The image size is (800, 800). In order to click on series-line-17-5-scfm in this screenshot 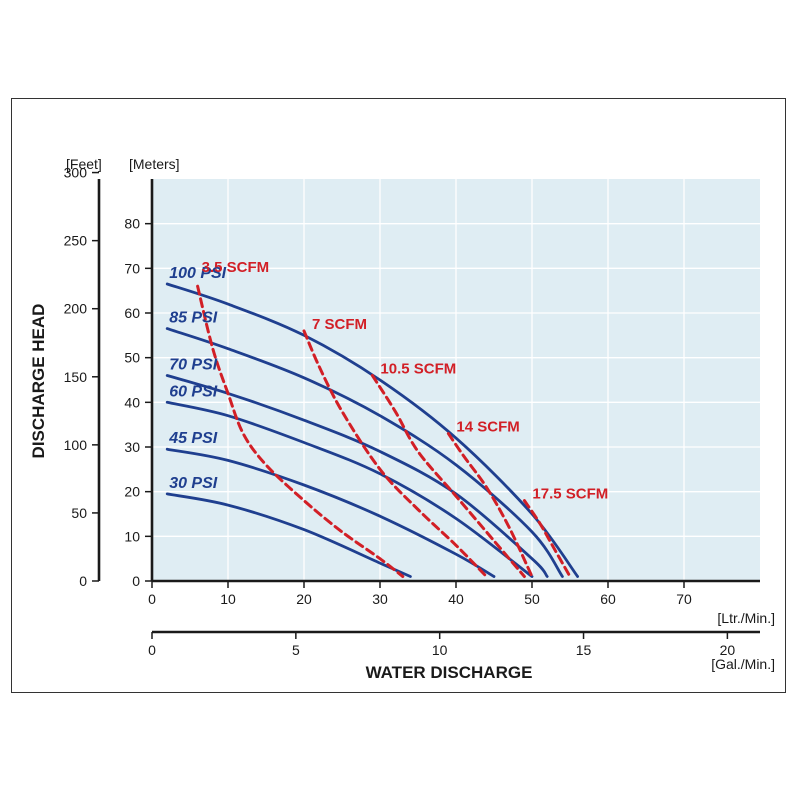, I will do `click(547, 538)`.